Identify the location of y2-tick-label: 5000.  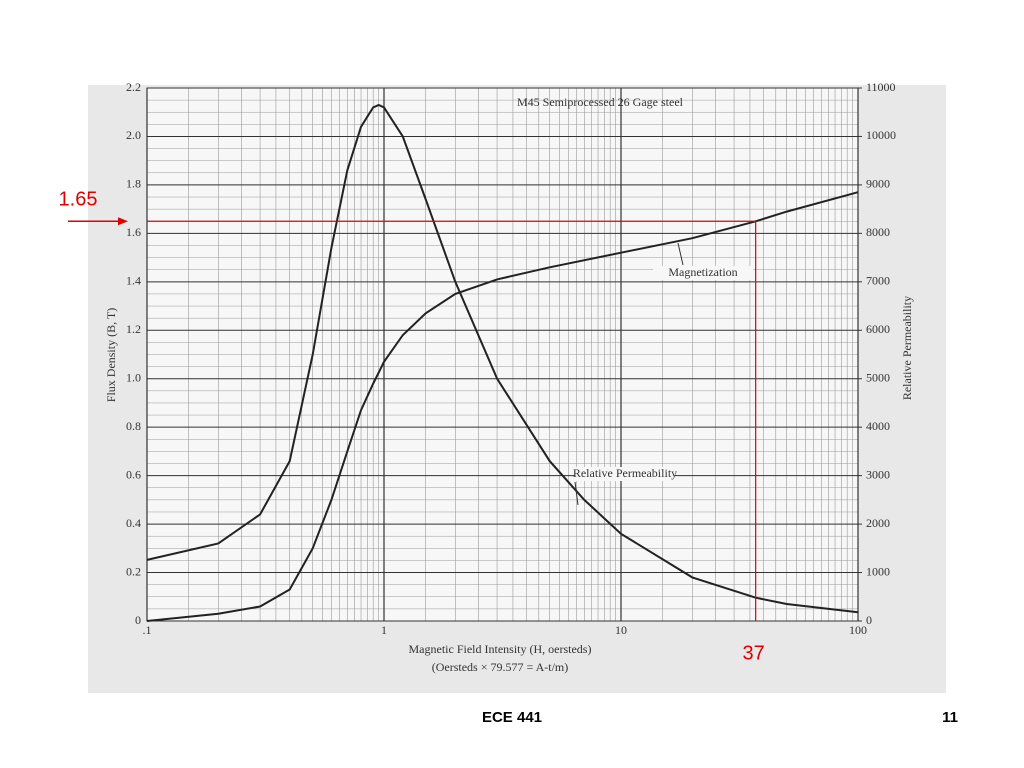
(878, 377).